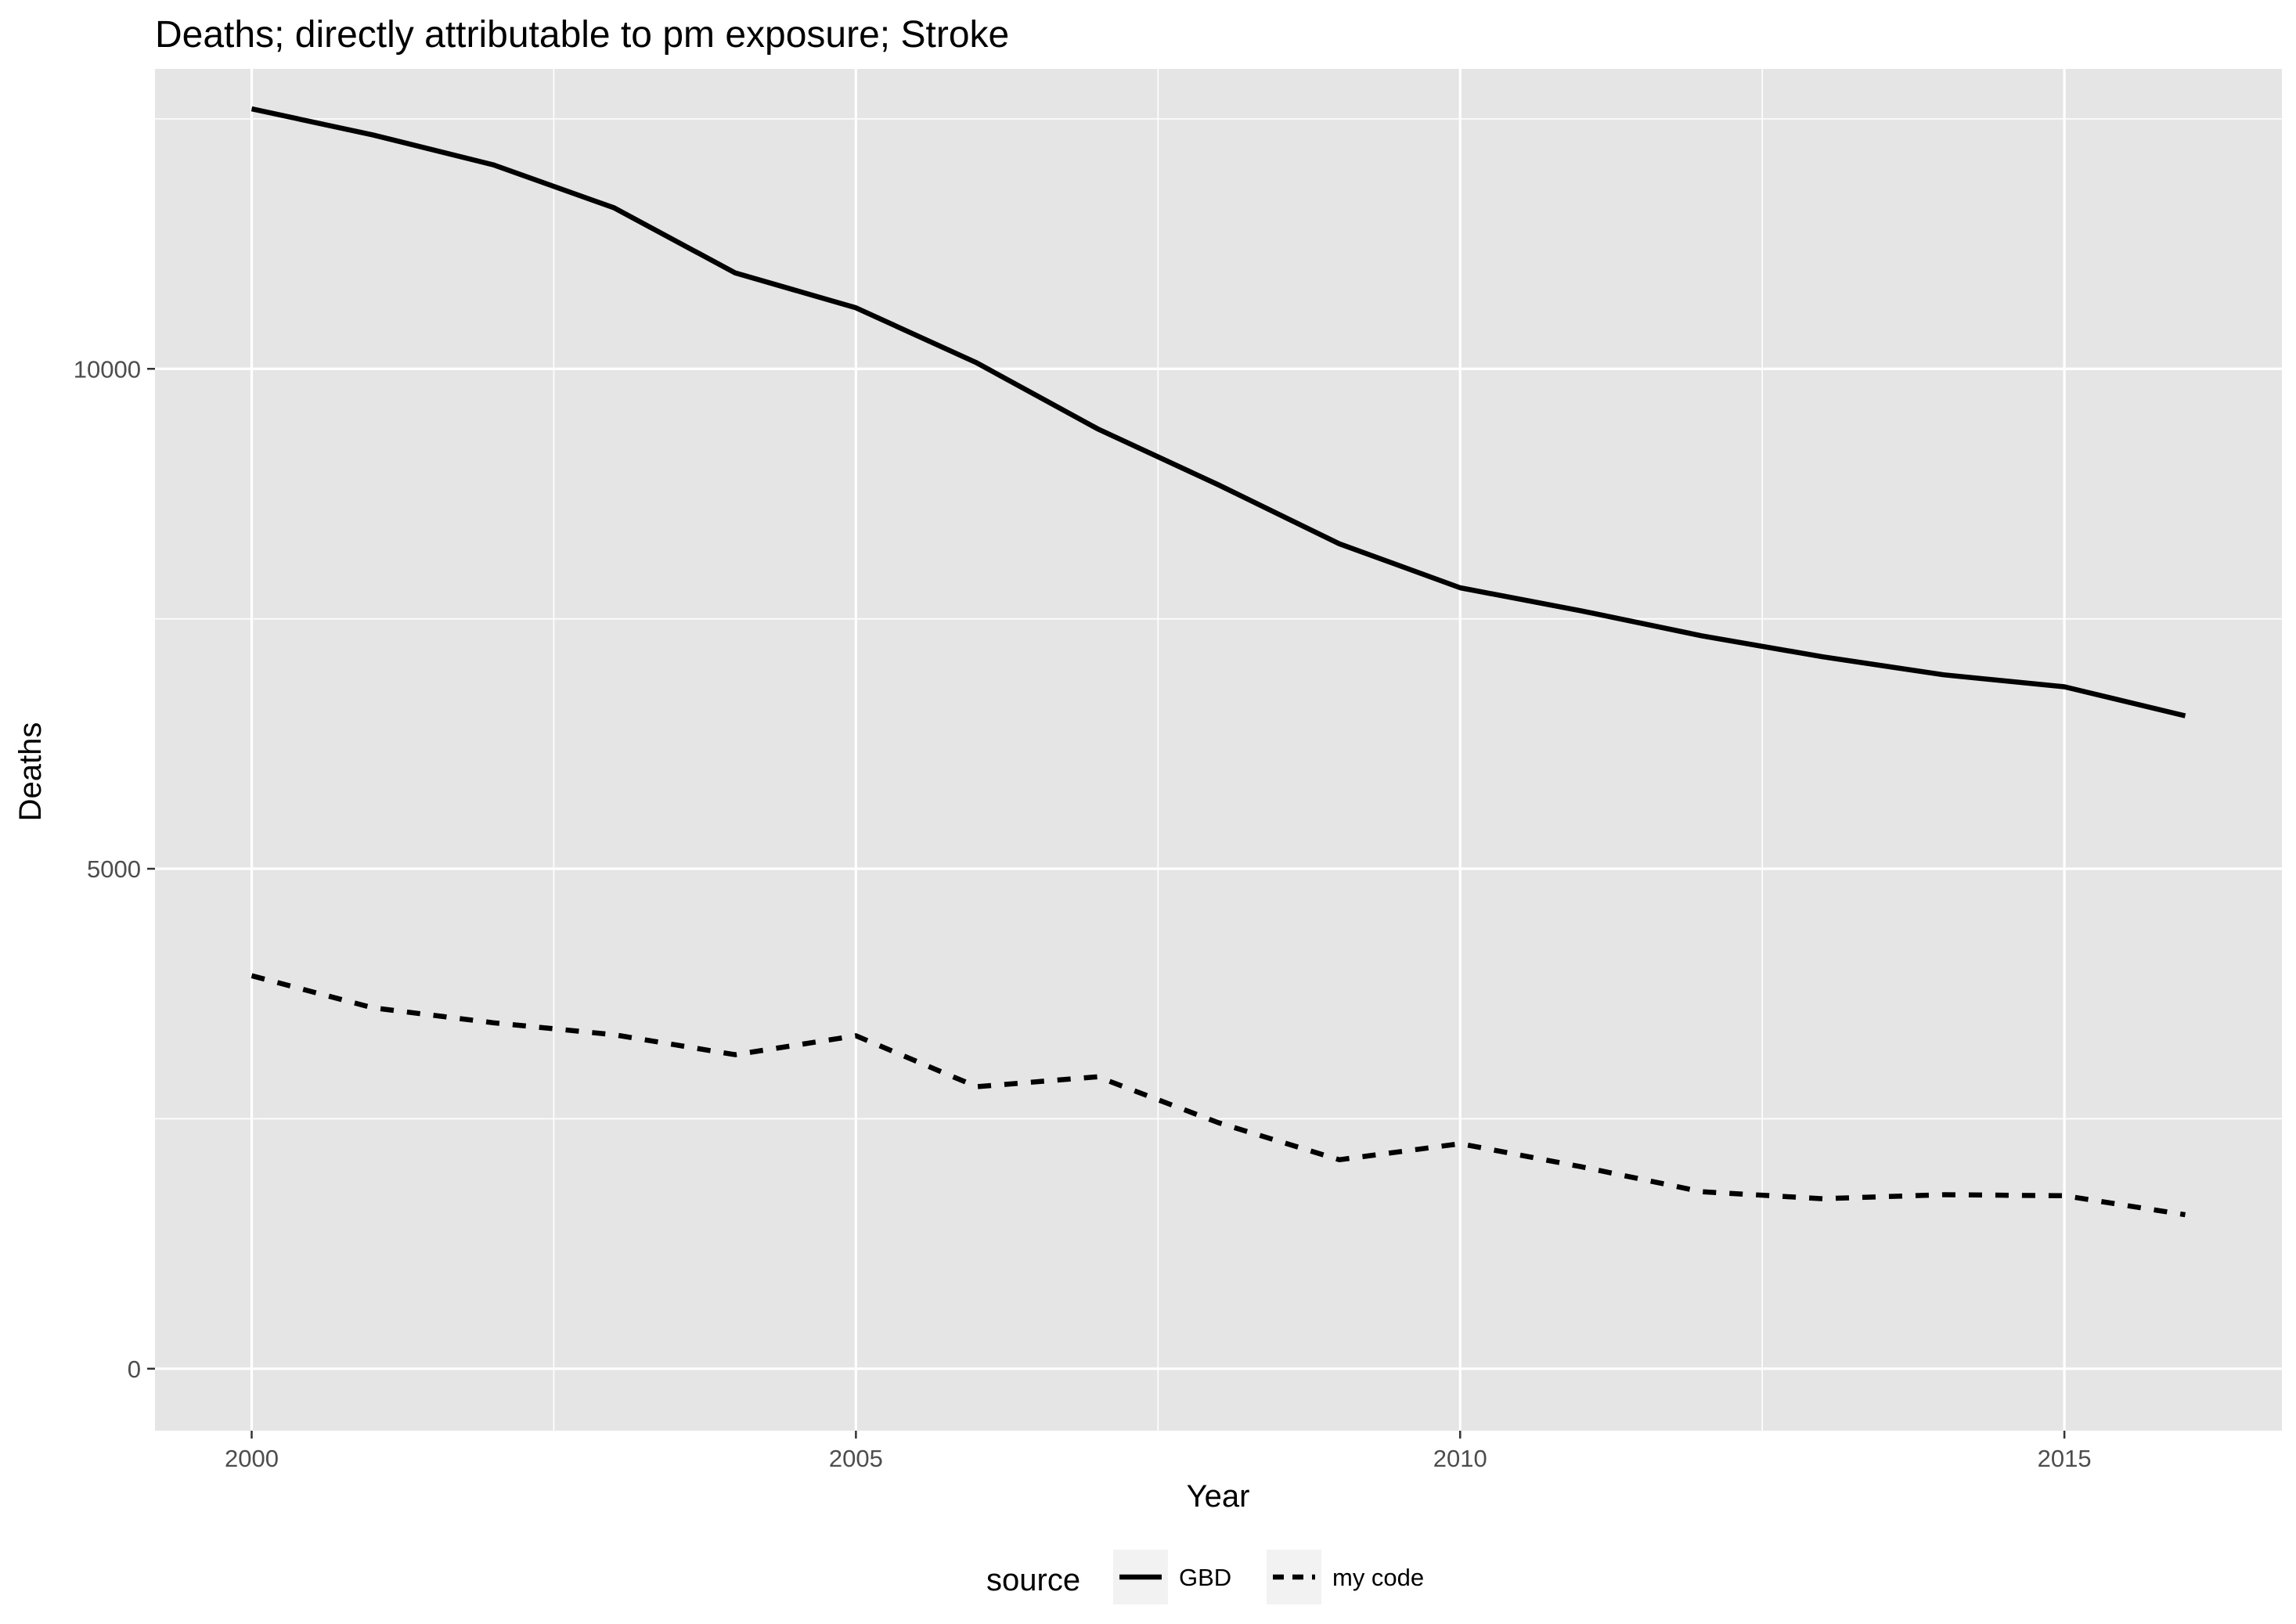 The image size is (2296, 1624). Describe the element at coordinates (134, 1369) in the screenshot. I see `y-tick-label: 0` at that location.